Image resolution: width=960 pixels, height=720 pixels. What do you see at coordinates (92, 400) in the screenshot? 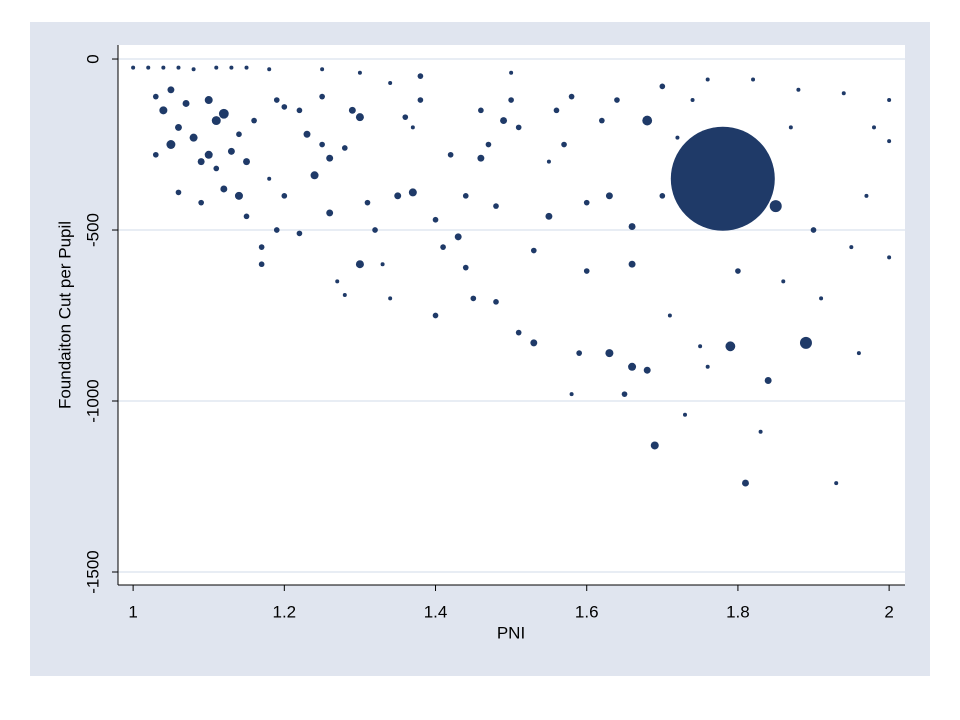
I see `y-tick-label: -1000` at bounding box center [92, 400].